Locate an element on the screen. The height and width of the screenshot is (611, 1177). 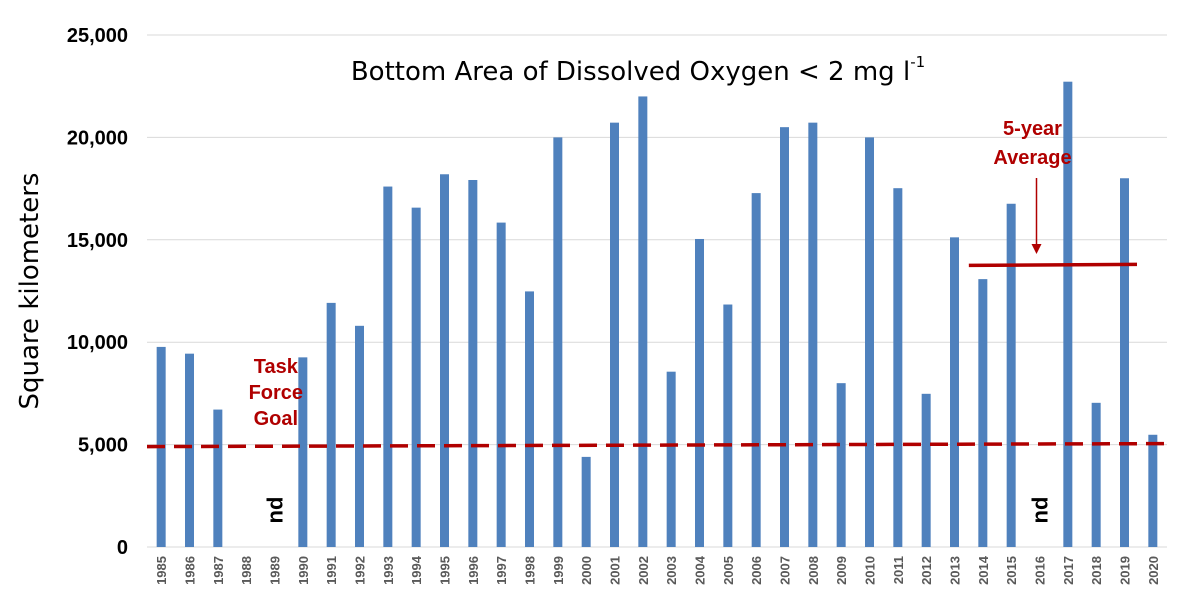
y-axis-ticks: 0 5,000 10,000 15,000 20,000 25,000 is located at coordinates (97, 292).